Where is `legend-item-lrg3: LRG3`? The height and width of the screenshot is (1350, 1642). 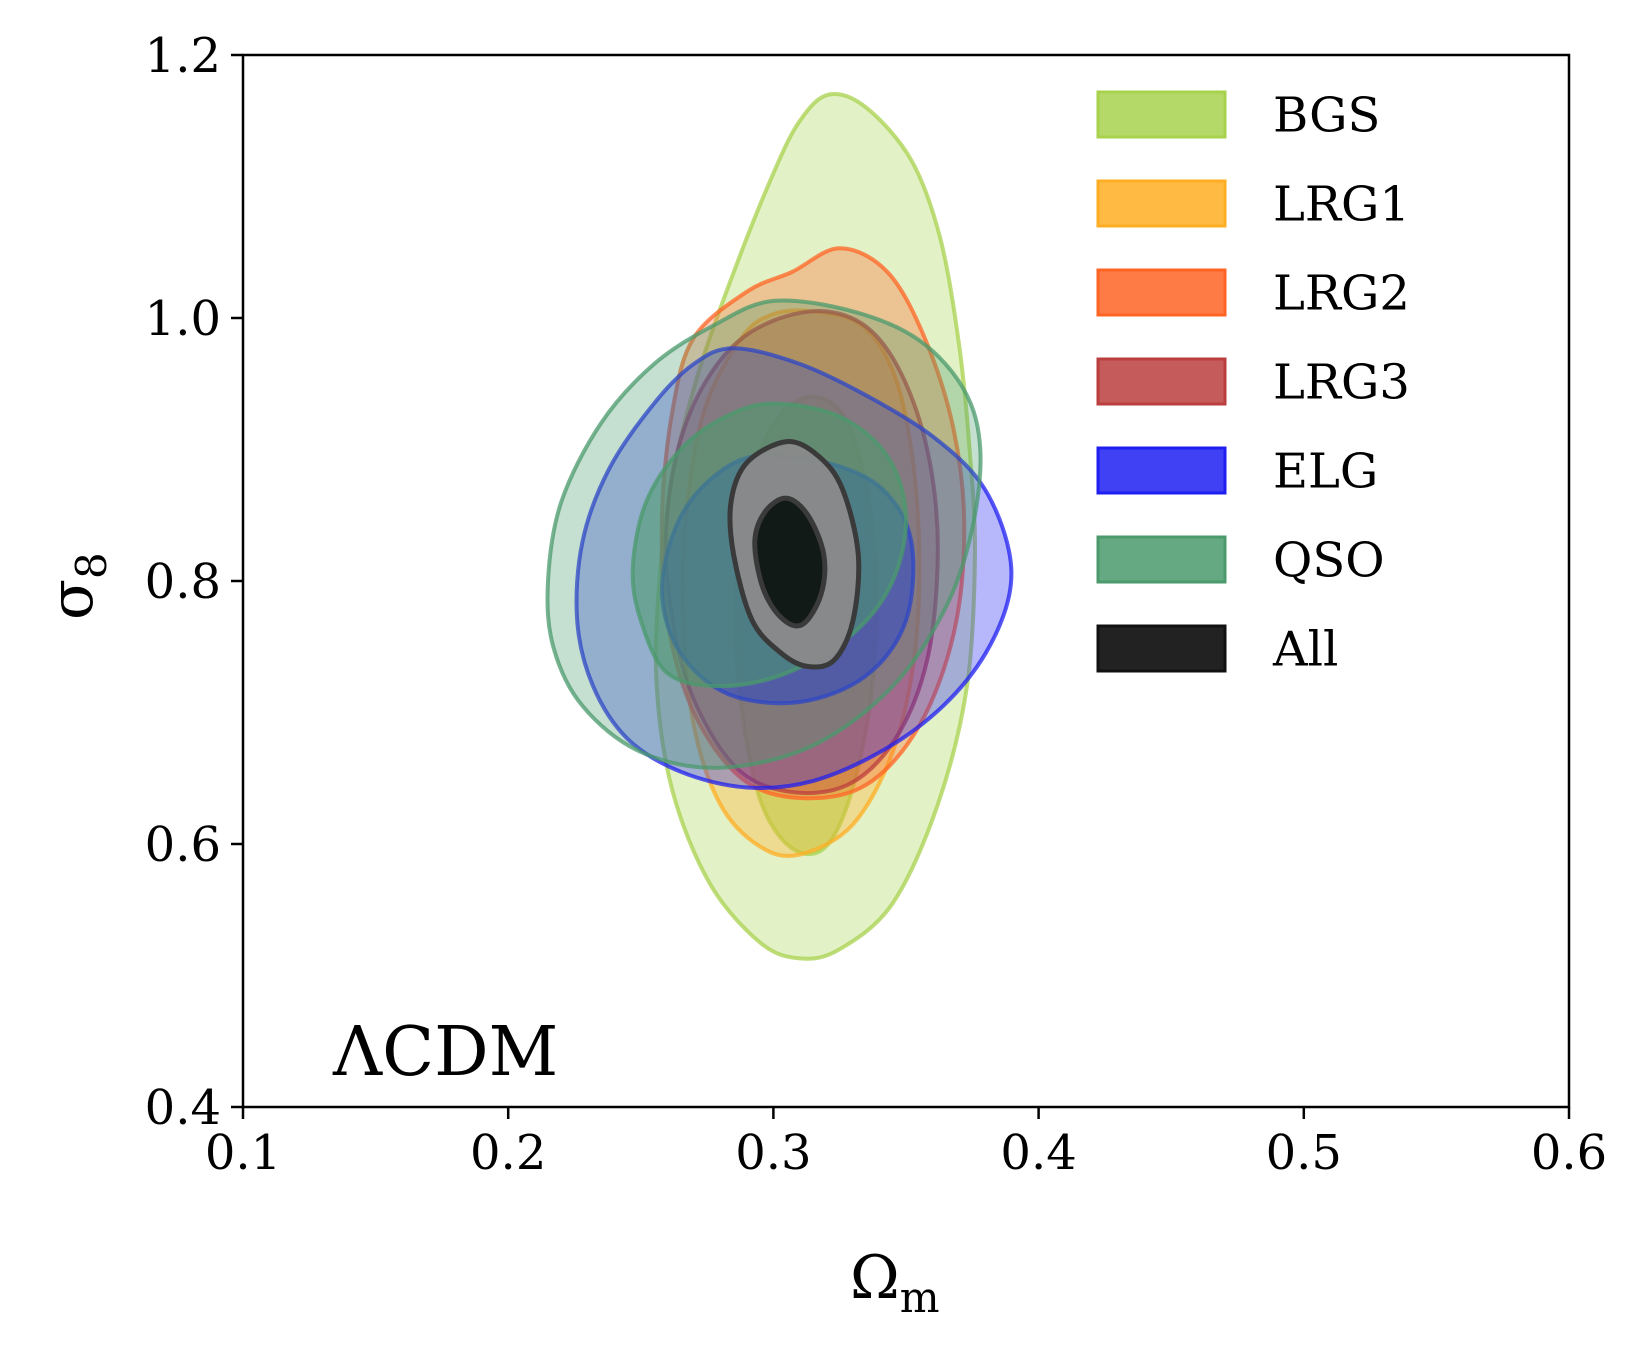 legend-item-lrg3: LRG3 is located at coordinates (1253, 383).